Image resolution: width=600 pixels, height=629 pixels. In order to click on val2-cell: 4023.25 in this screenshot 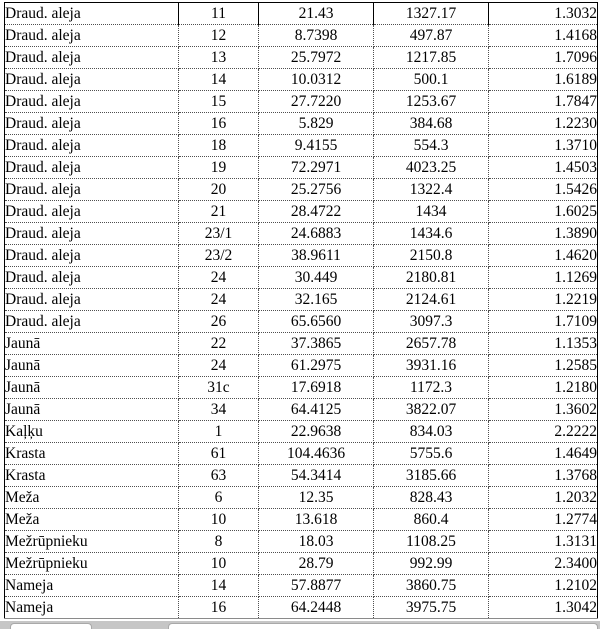, I will do `click(431, 167)`.